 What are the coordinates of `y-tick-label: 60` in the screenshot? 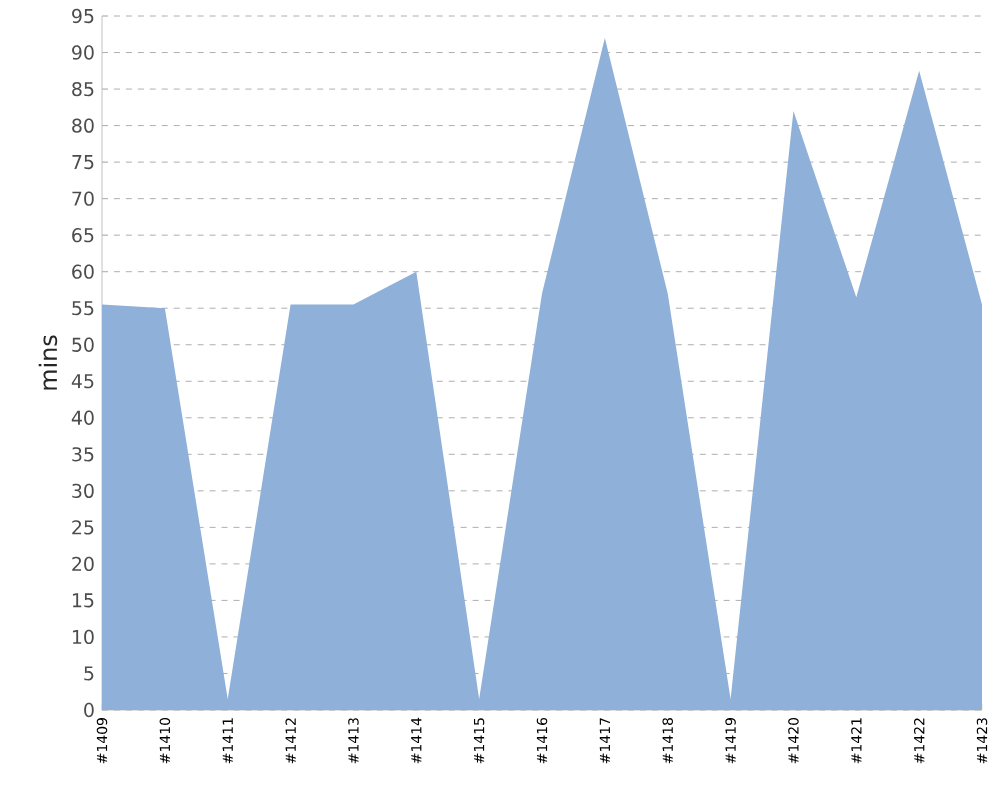 It's located at (83, 271).